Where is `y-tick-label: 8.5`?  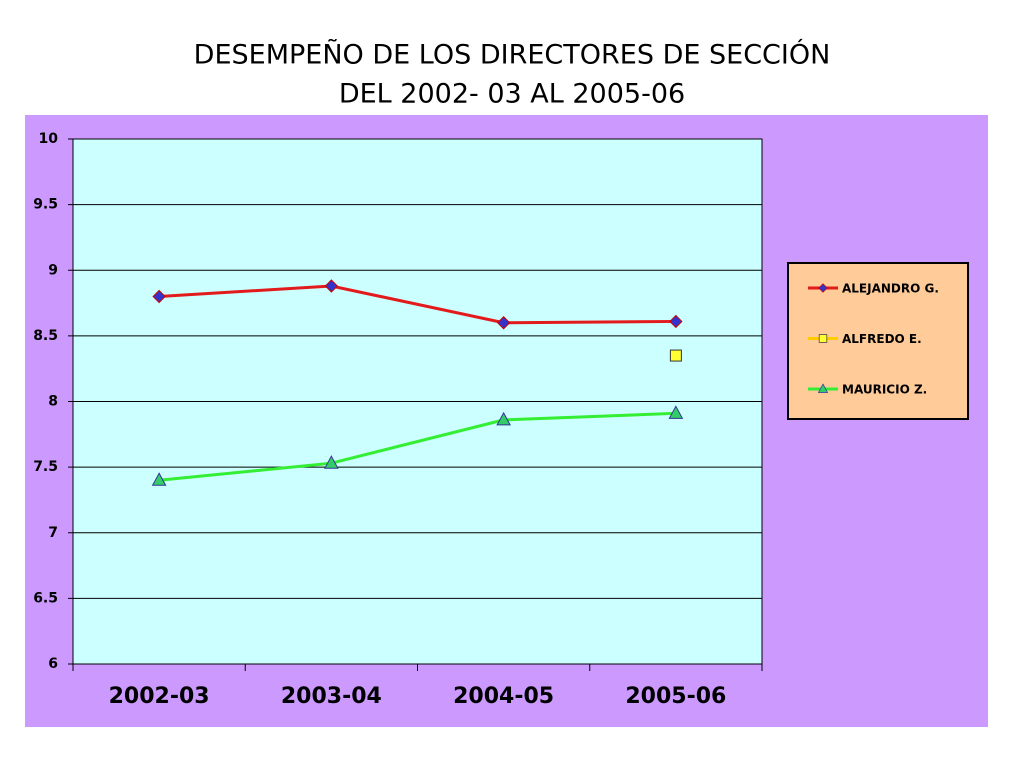 y-tick-label: 8.5 is located at coordinates (45, 336).